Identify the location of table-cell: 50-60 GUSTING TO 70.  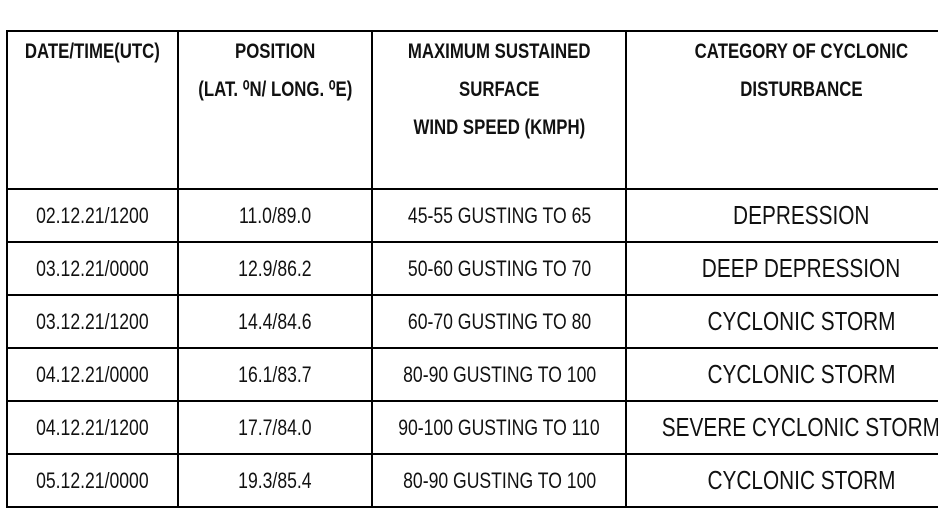
(499, 268).